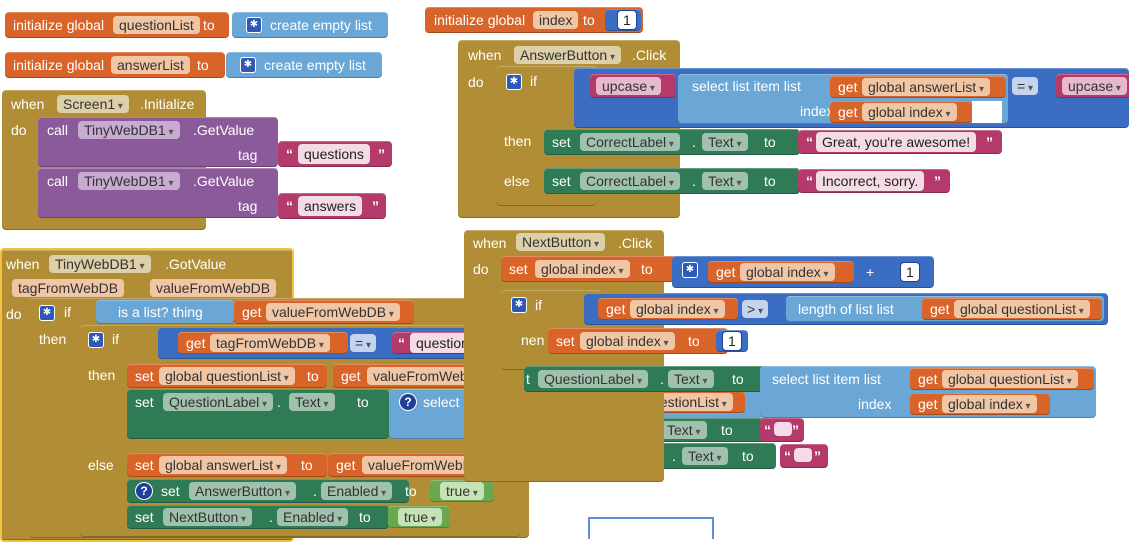 This screenshot has height=542, width=1129. I want to click on compare-block: get tagFromWebDB = “ questions ”, so click(339, 343).